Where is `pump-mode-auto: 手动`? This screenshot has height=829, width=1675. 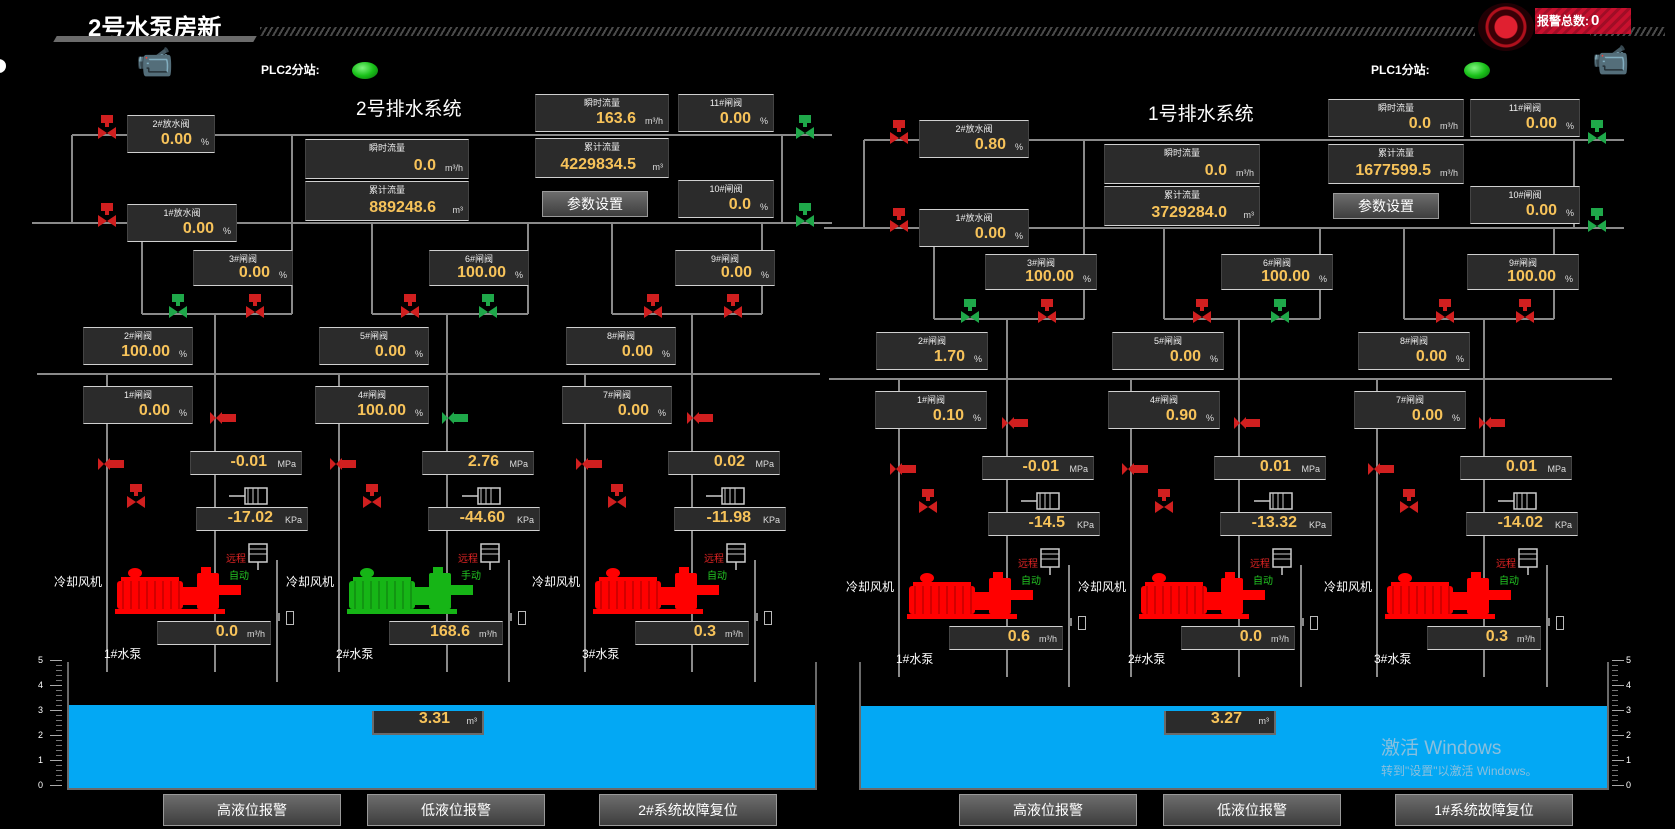 pump-mode-auto: 手动 is located at coordinates (471, 576).